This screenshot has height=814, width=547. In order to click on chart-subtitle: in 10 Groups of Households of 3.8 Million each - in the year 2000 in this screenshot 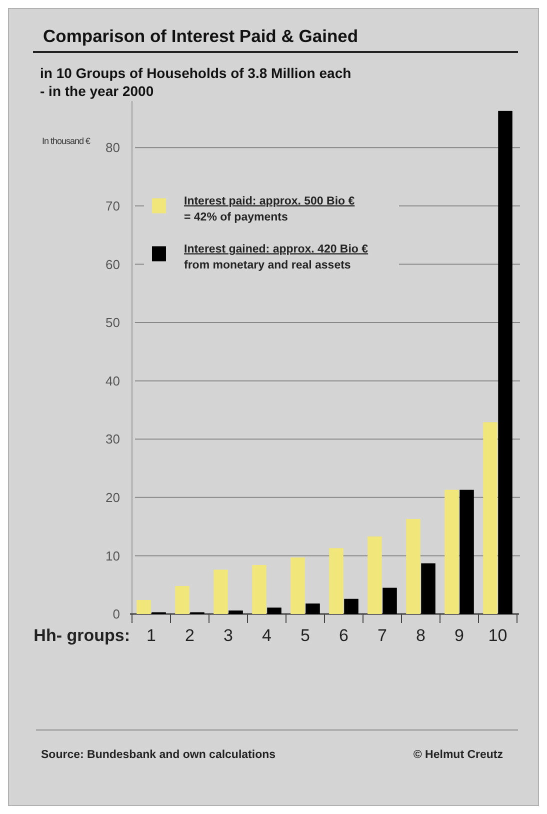, I will do `click(196, 82)`.